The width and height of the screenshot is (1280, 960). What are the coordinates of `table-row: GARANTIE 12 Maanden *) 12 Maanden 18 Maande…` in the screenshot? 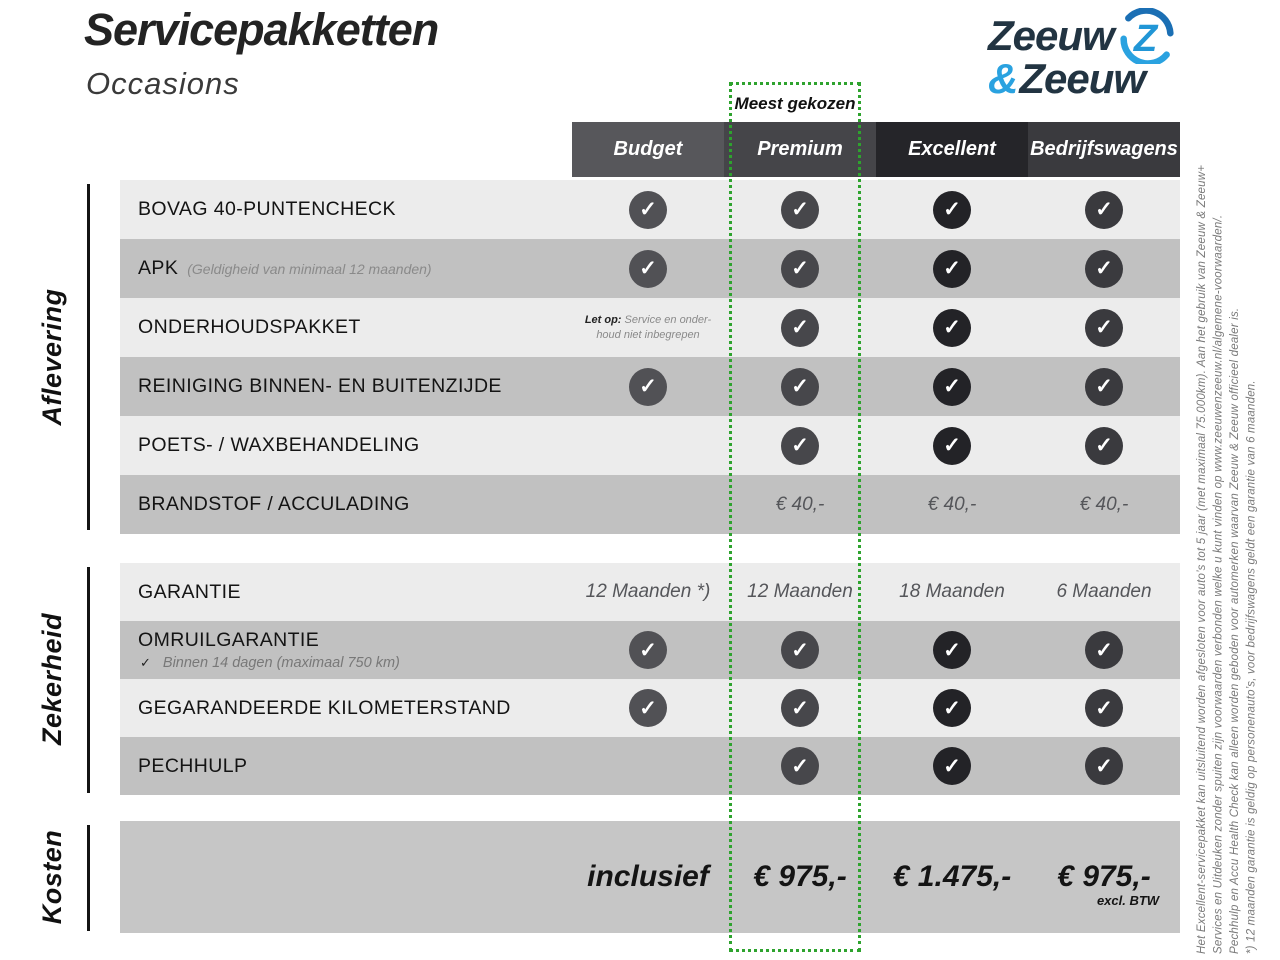 It's located at (650, 592).